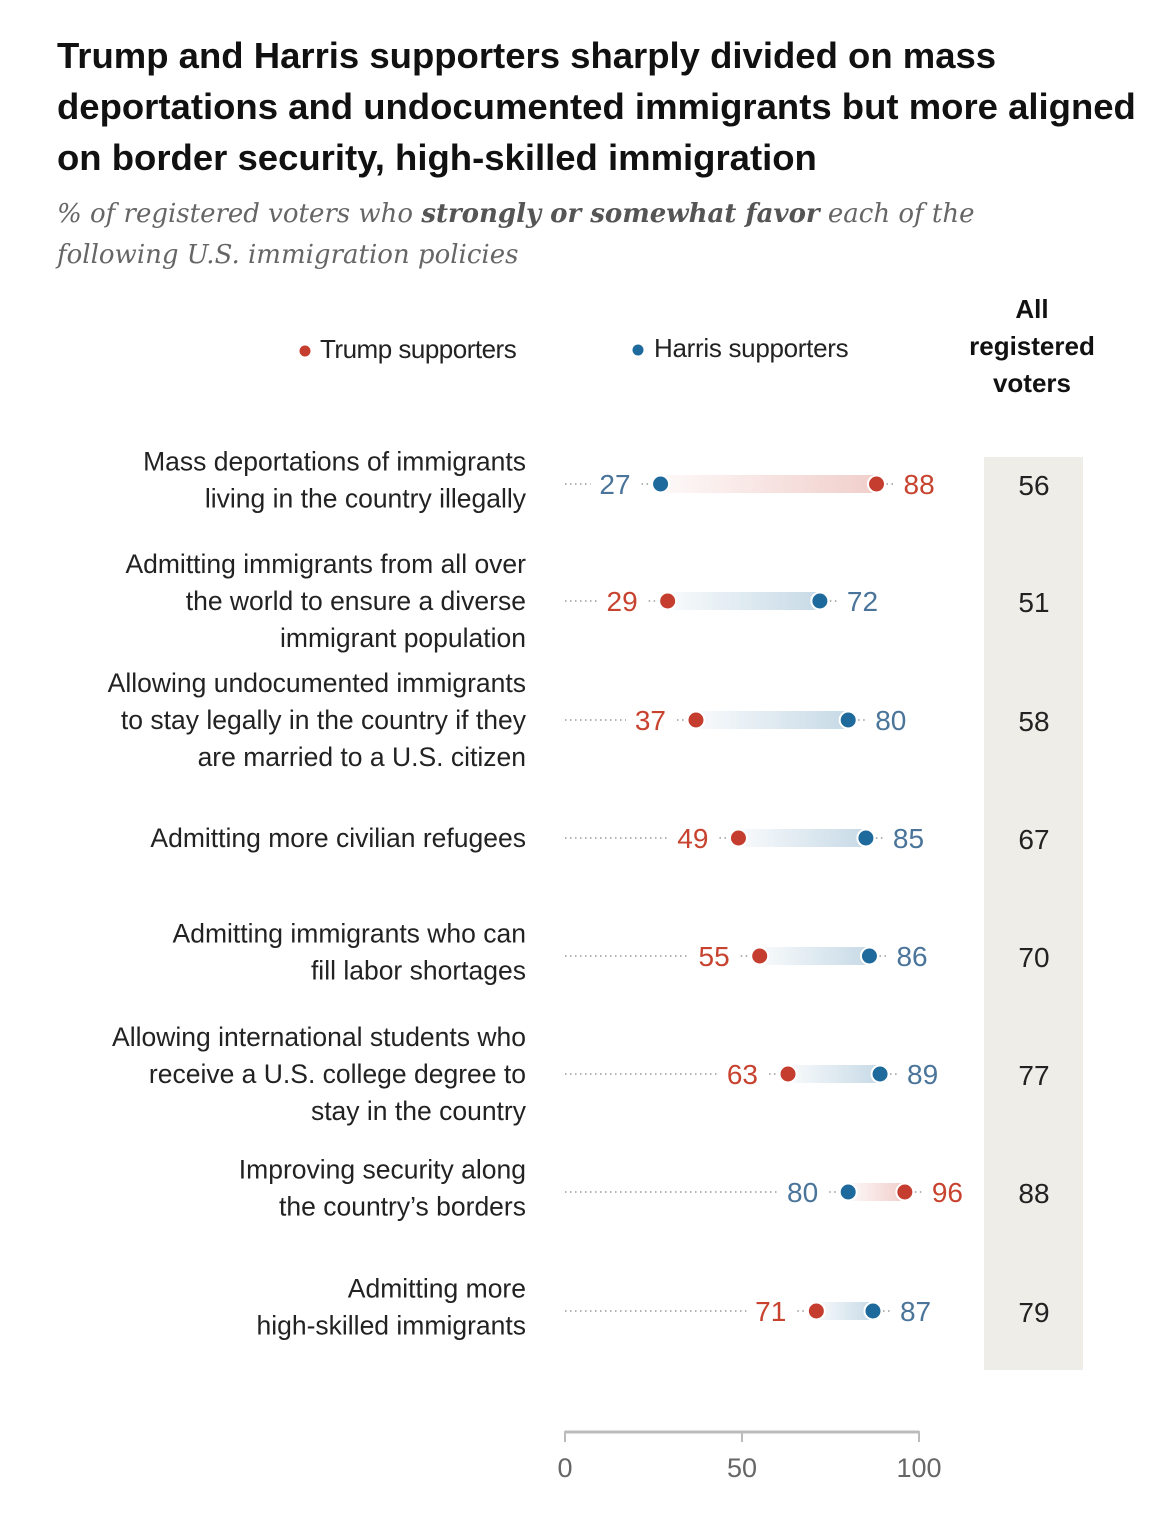  I want to click on legend-harris-dot, so click(638, 350).